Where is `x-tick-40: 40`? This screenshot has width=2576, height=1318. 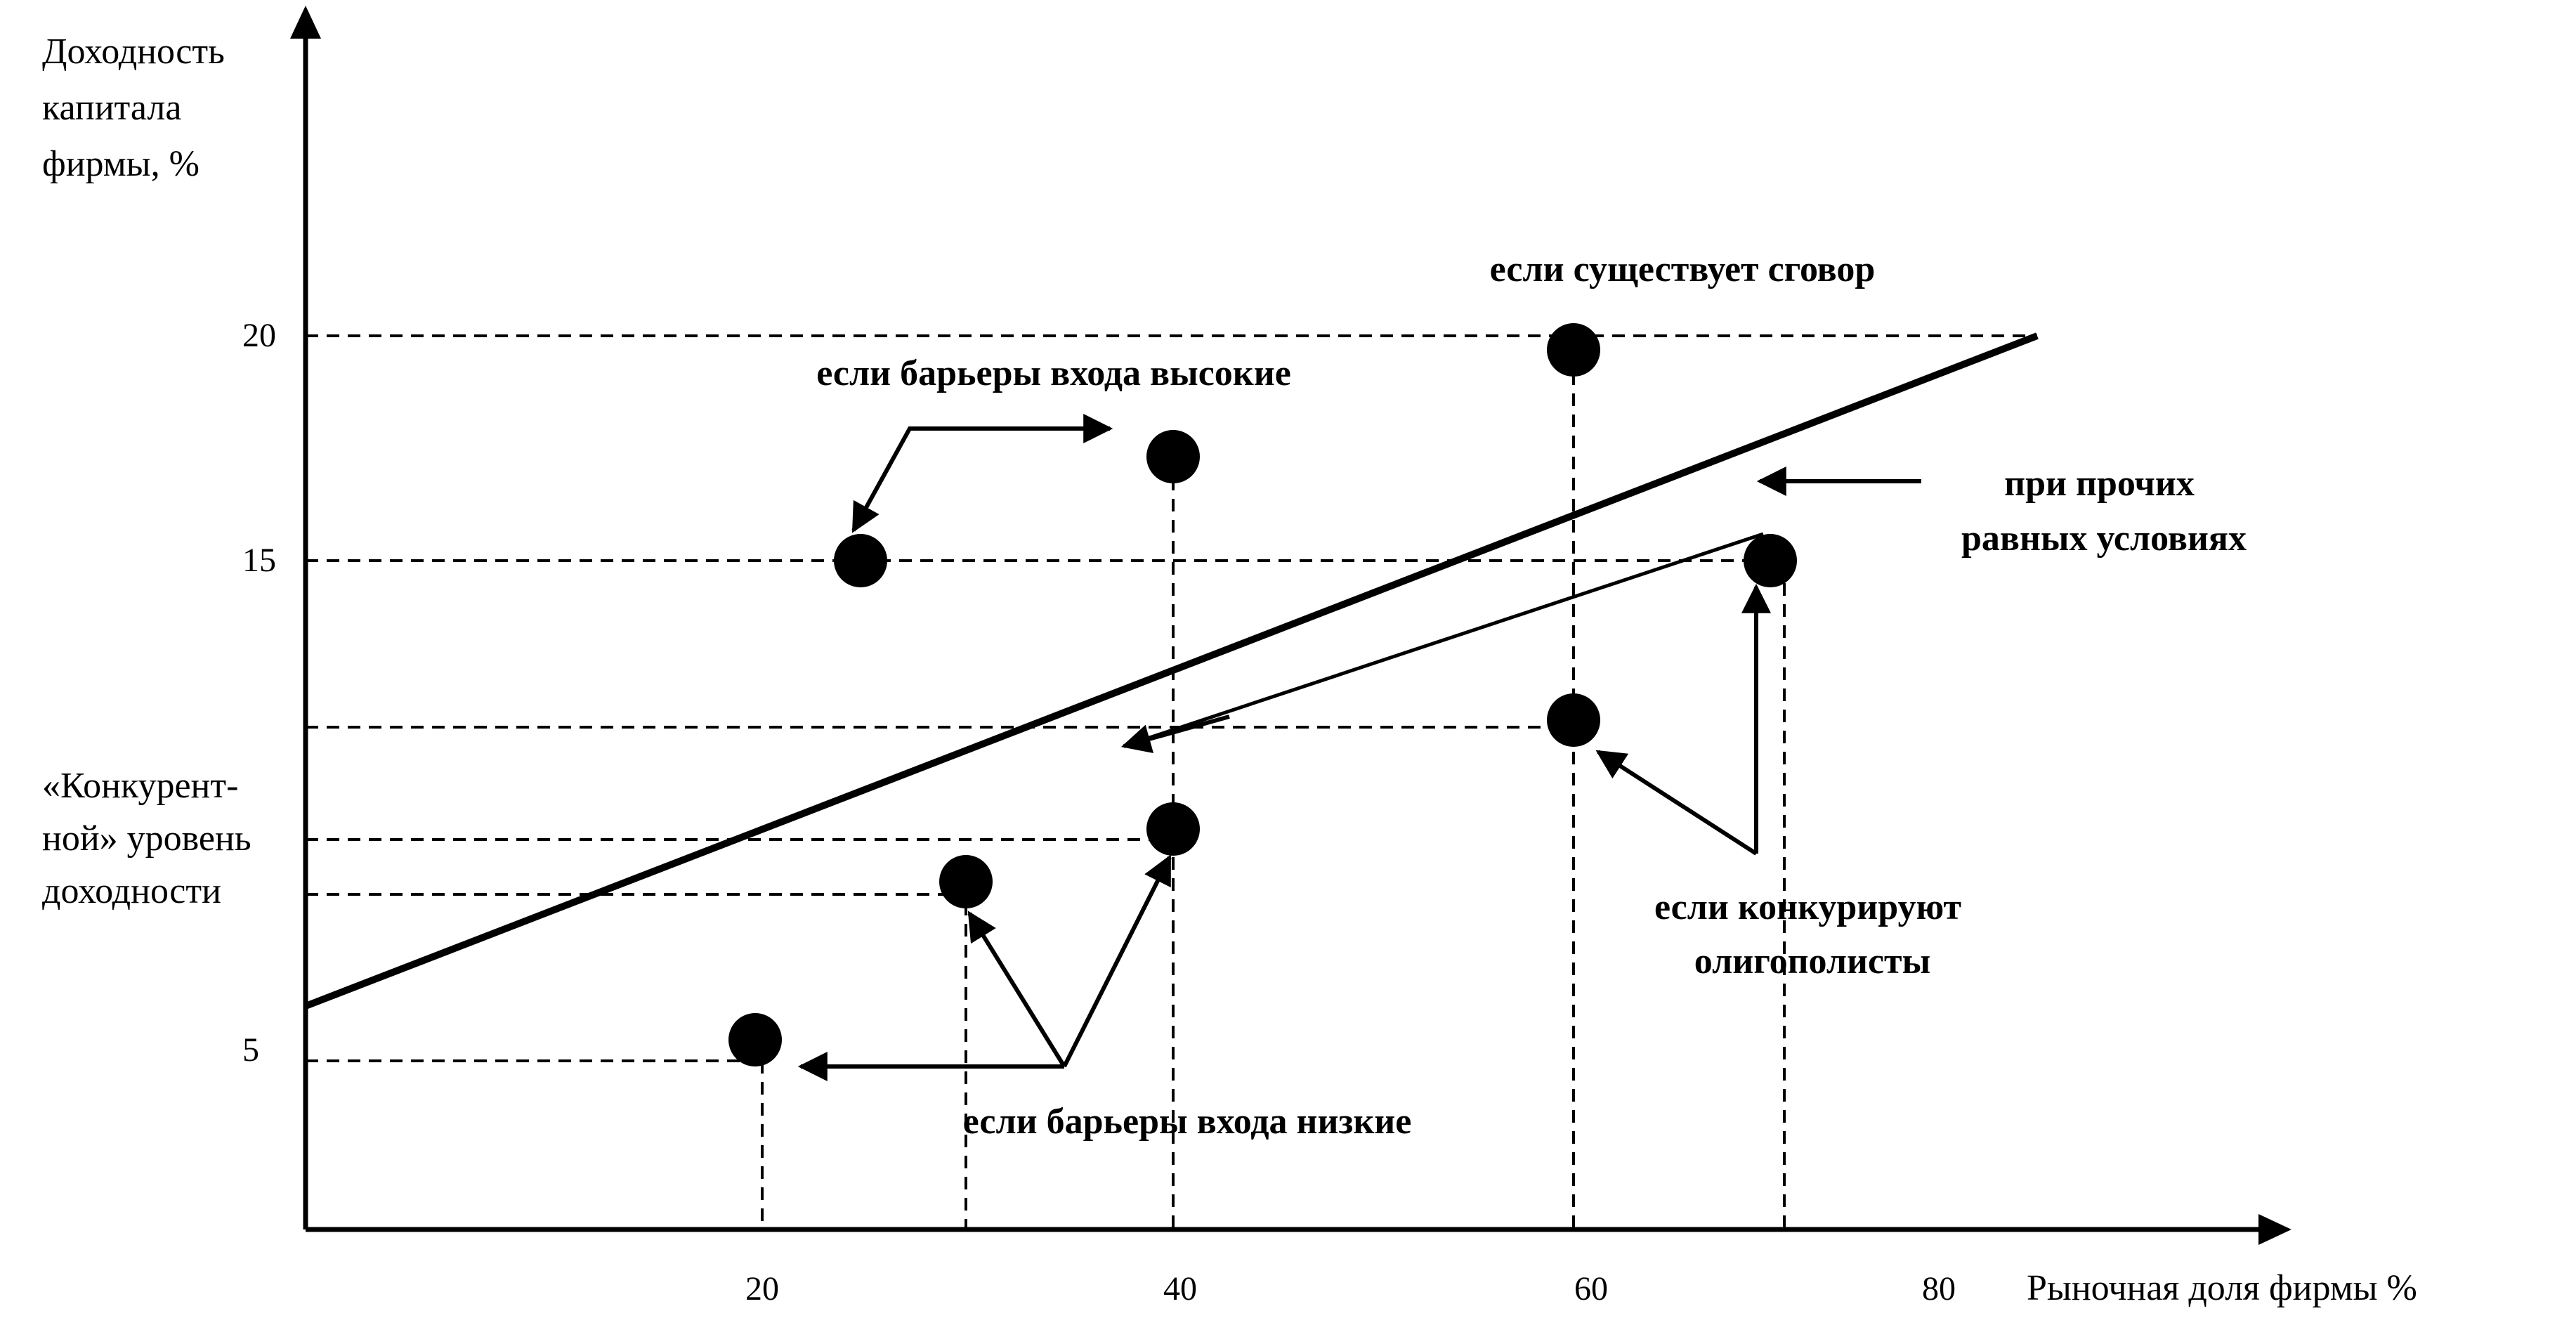 x-tick-40: 40 is located at coordinates (1180, 1288).